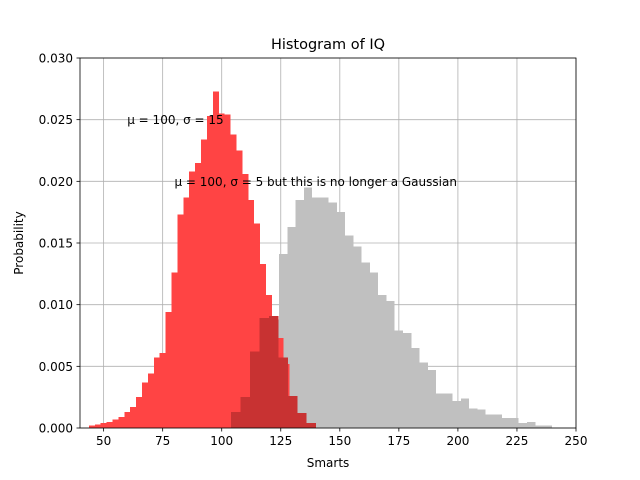 Image resolution: width=640 pixels, height=480 pixels. Describe the element at coordinates (516, 441) in the screenshot. I see `x-tick-label: 225` at that location.